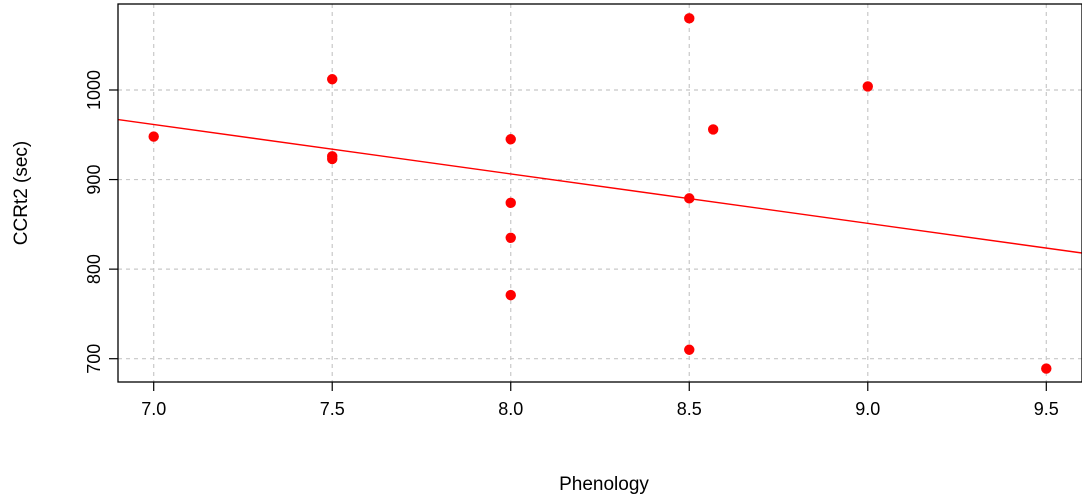 The height and width of the screenshot is (501, 1082). I want to click on x-tick-label: 7.5, so click(332, 409).